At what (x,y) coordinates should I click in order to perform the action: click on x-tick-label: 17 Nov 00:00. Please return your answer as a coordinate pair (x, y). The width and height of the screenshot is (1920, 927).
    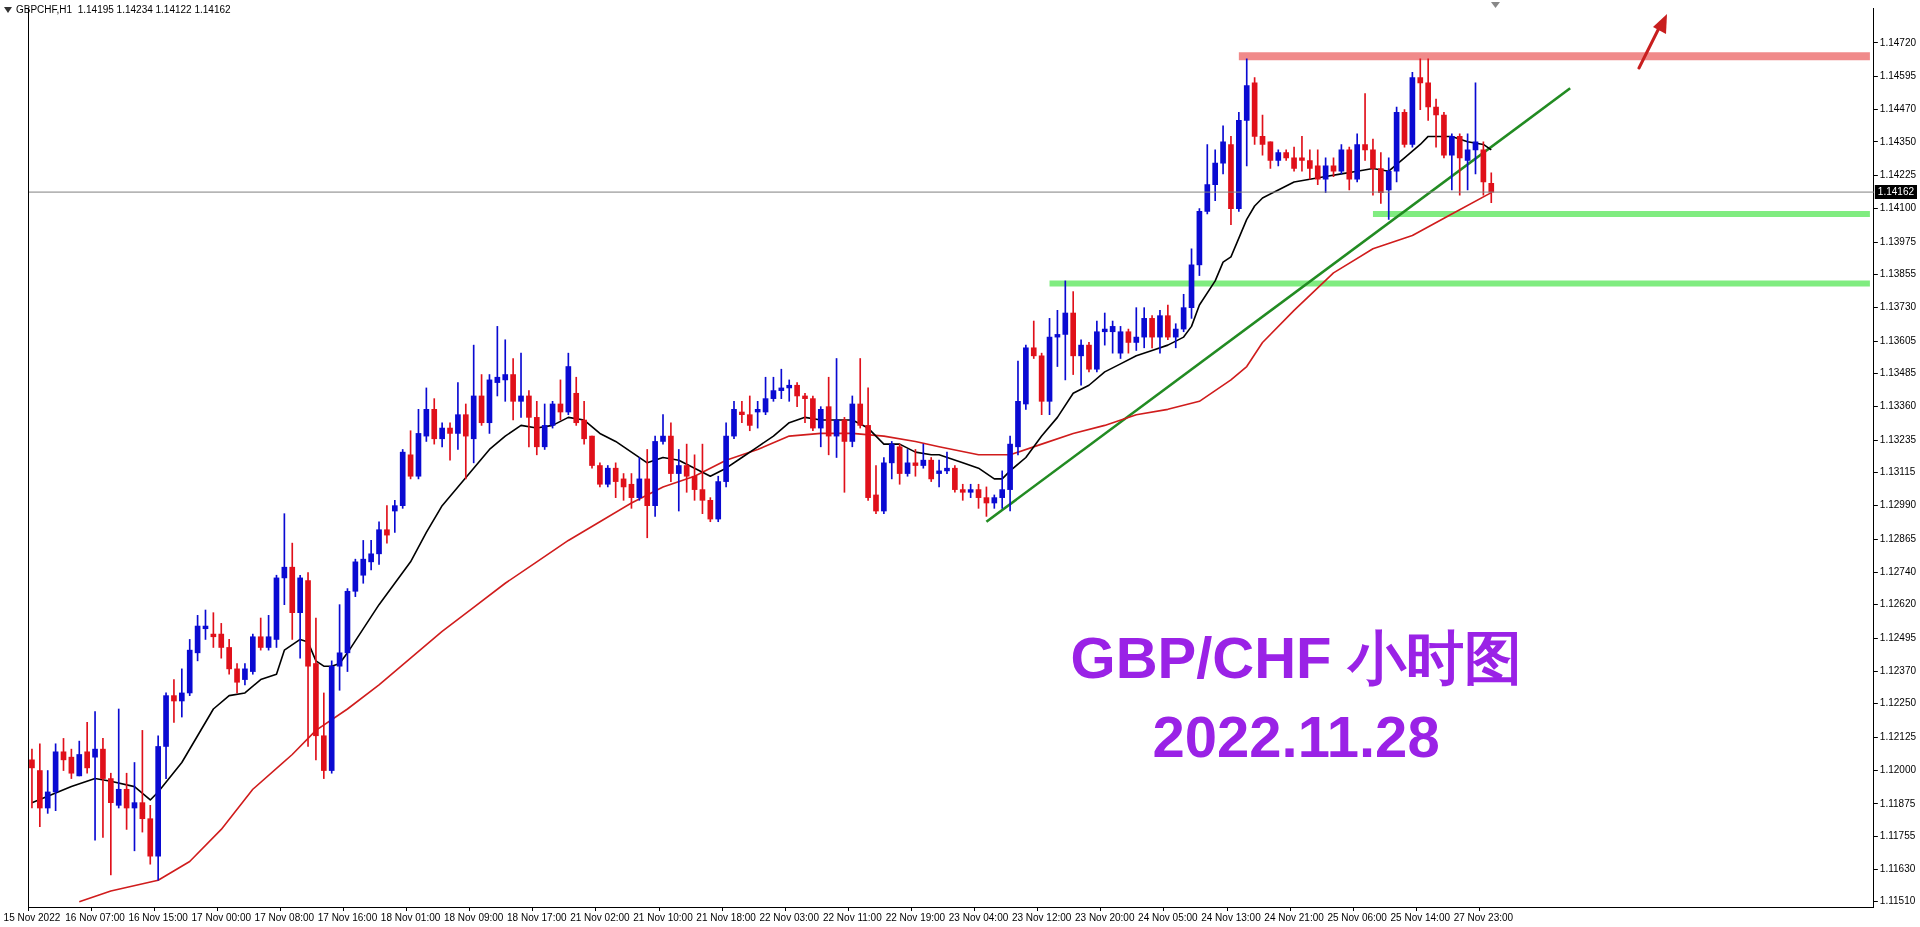
    Looking at the image, I should click on (221, 917).